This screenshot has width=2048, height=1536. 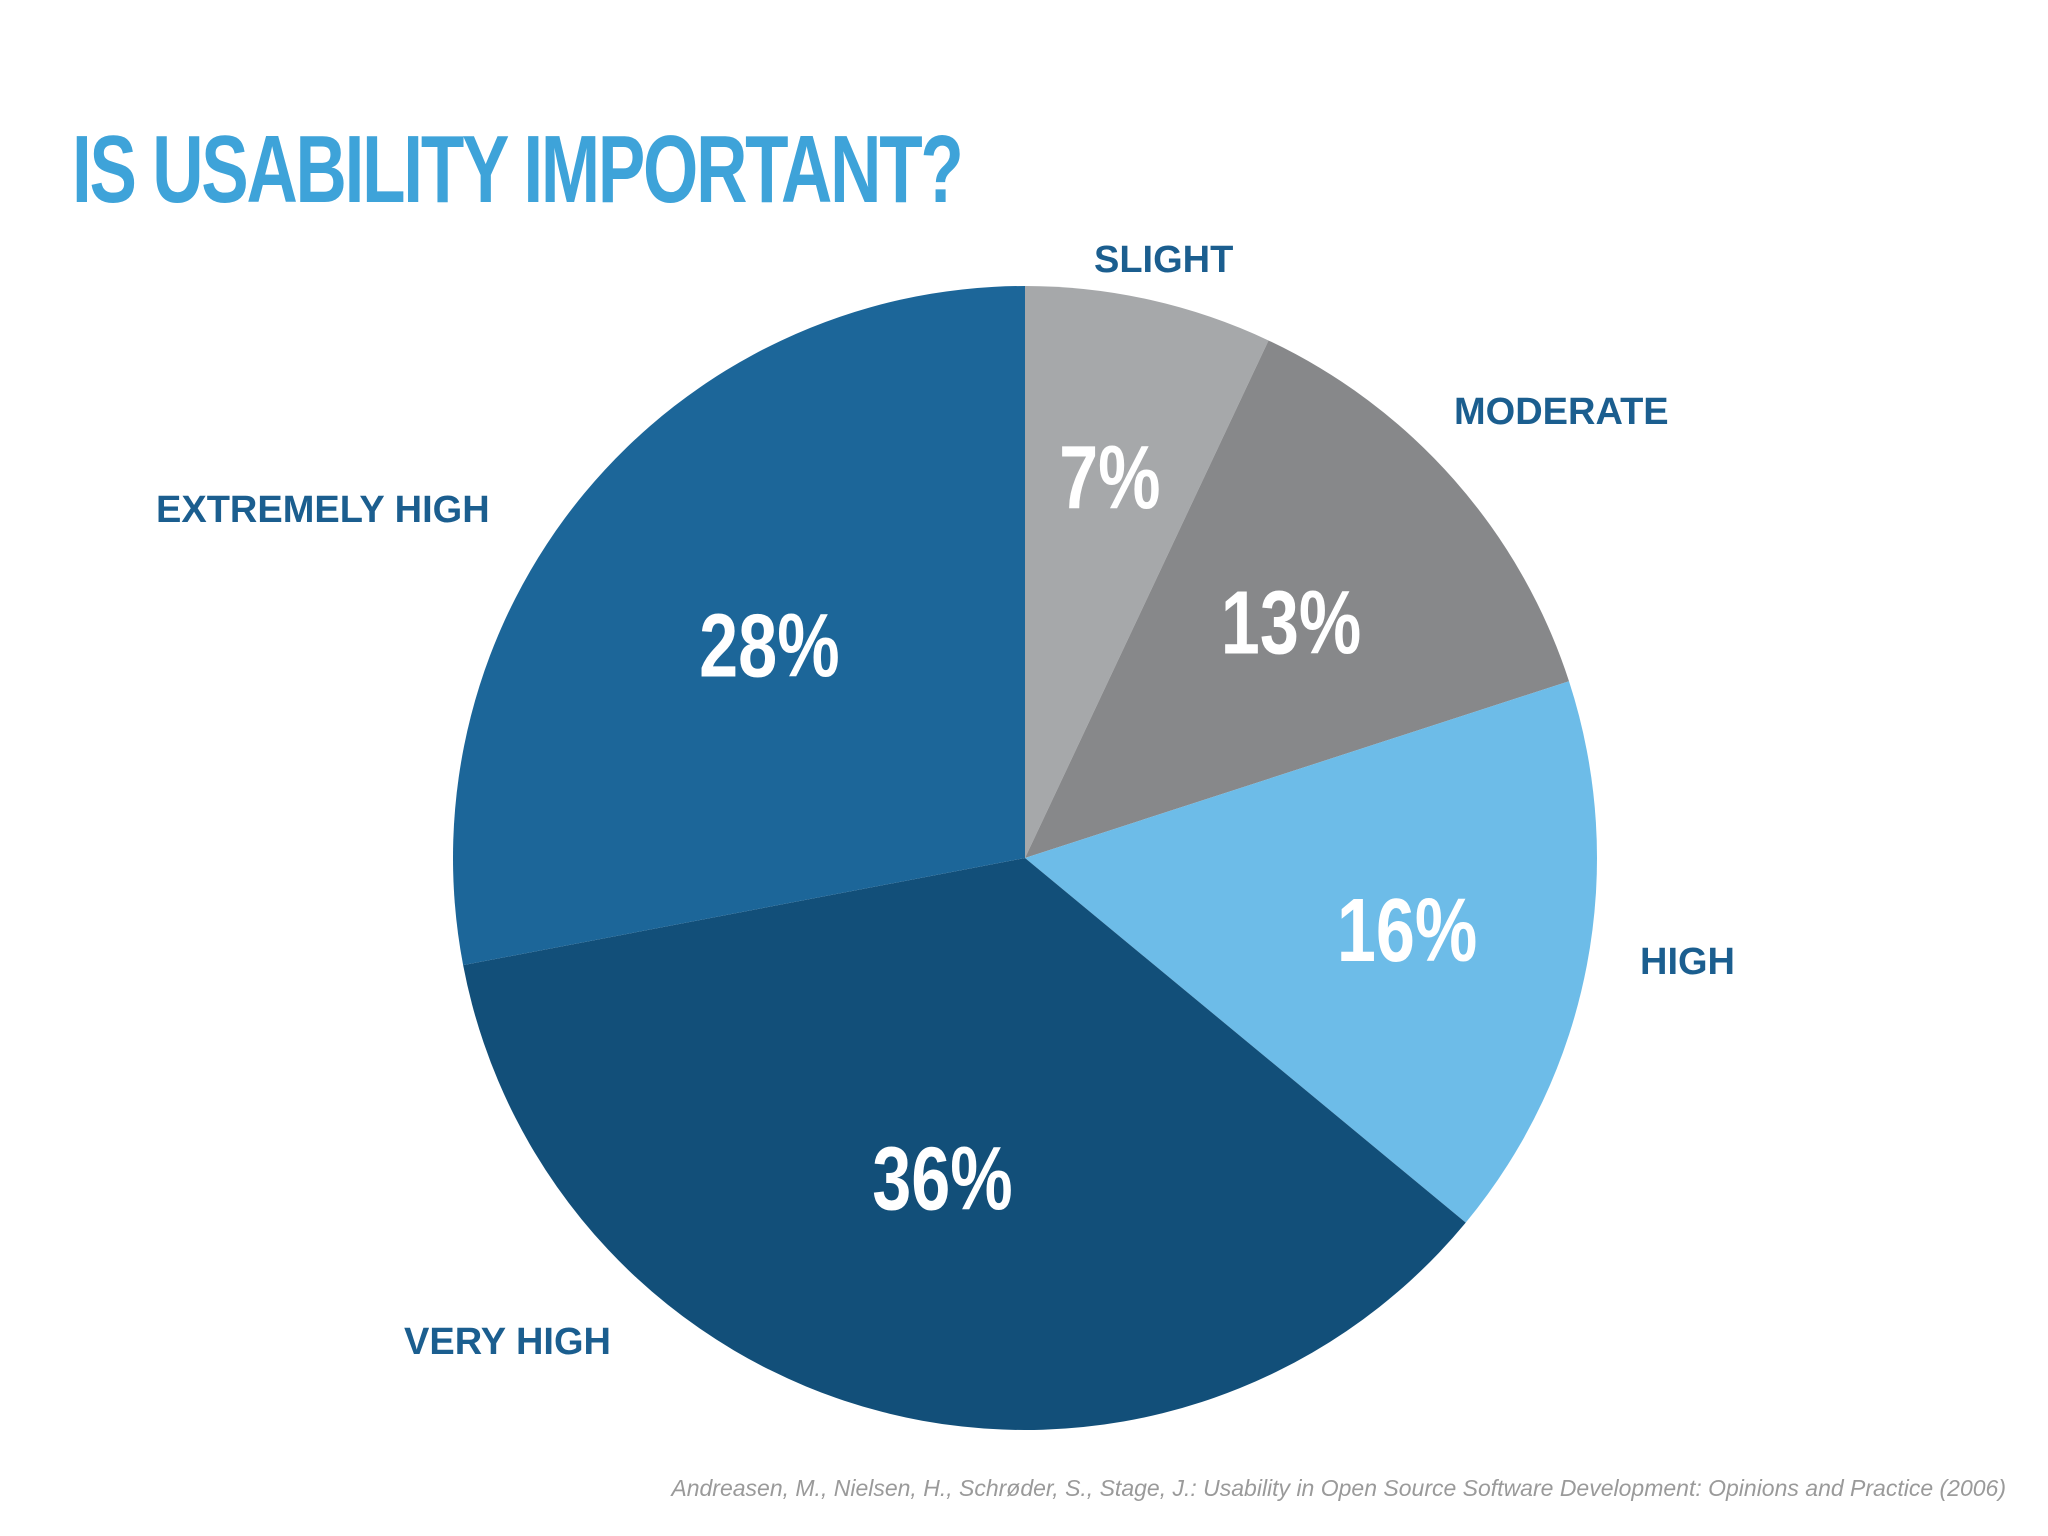 What do you see at coordinates (1109, 478) in the screenshot?
I see `value-label-slight: 7%` at bounding box center [1109, 478].